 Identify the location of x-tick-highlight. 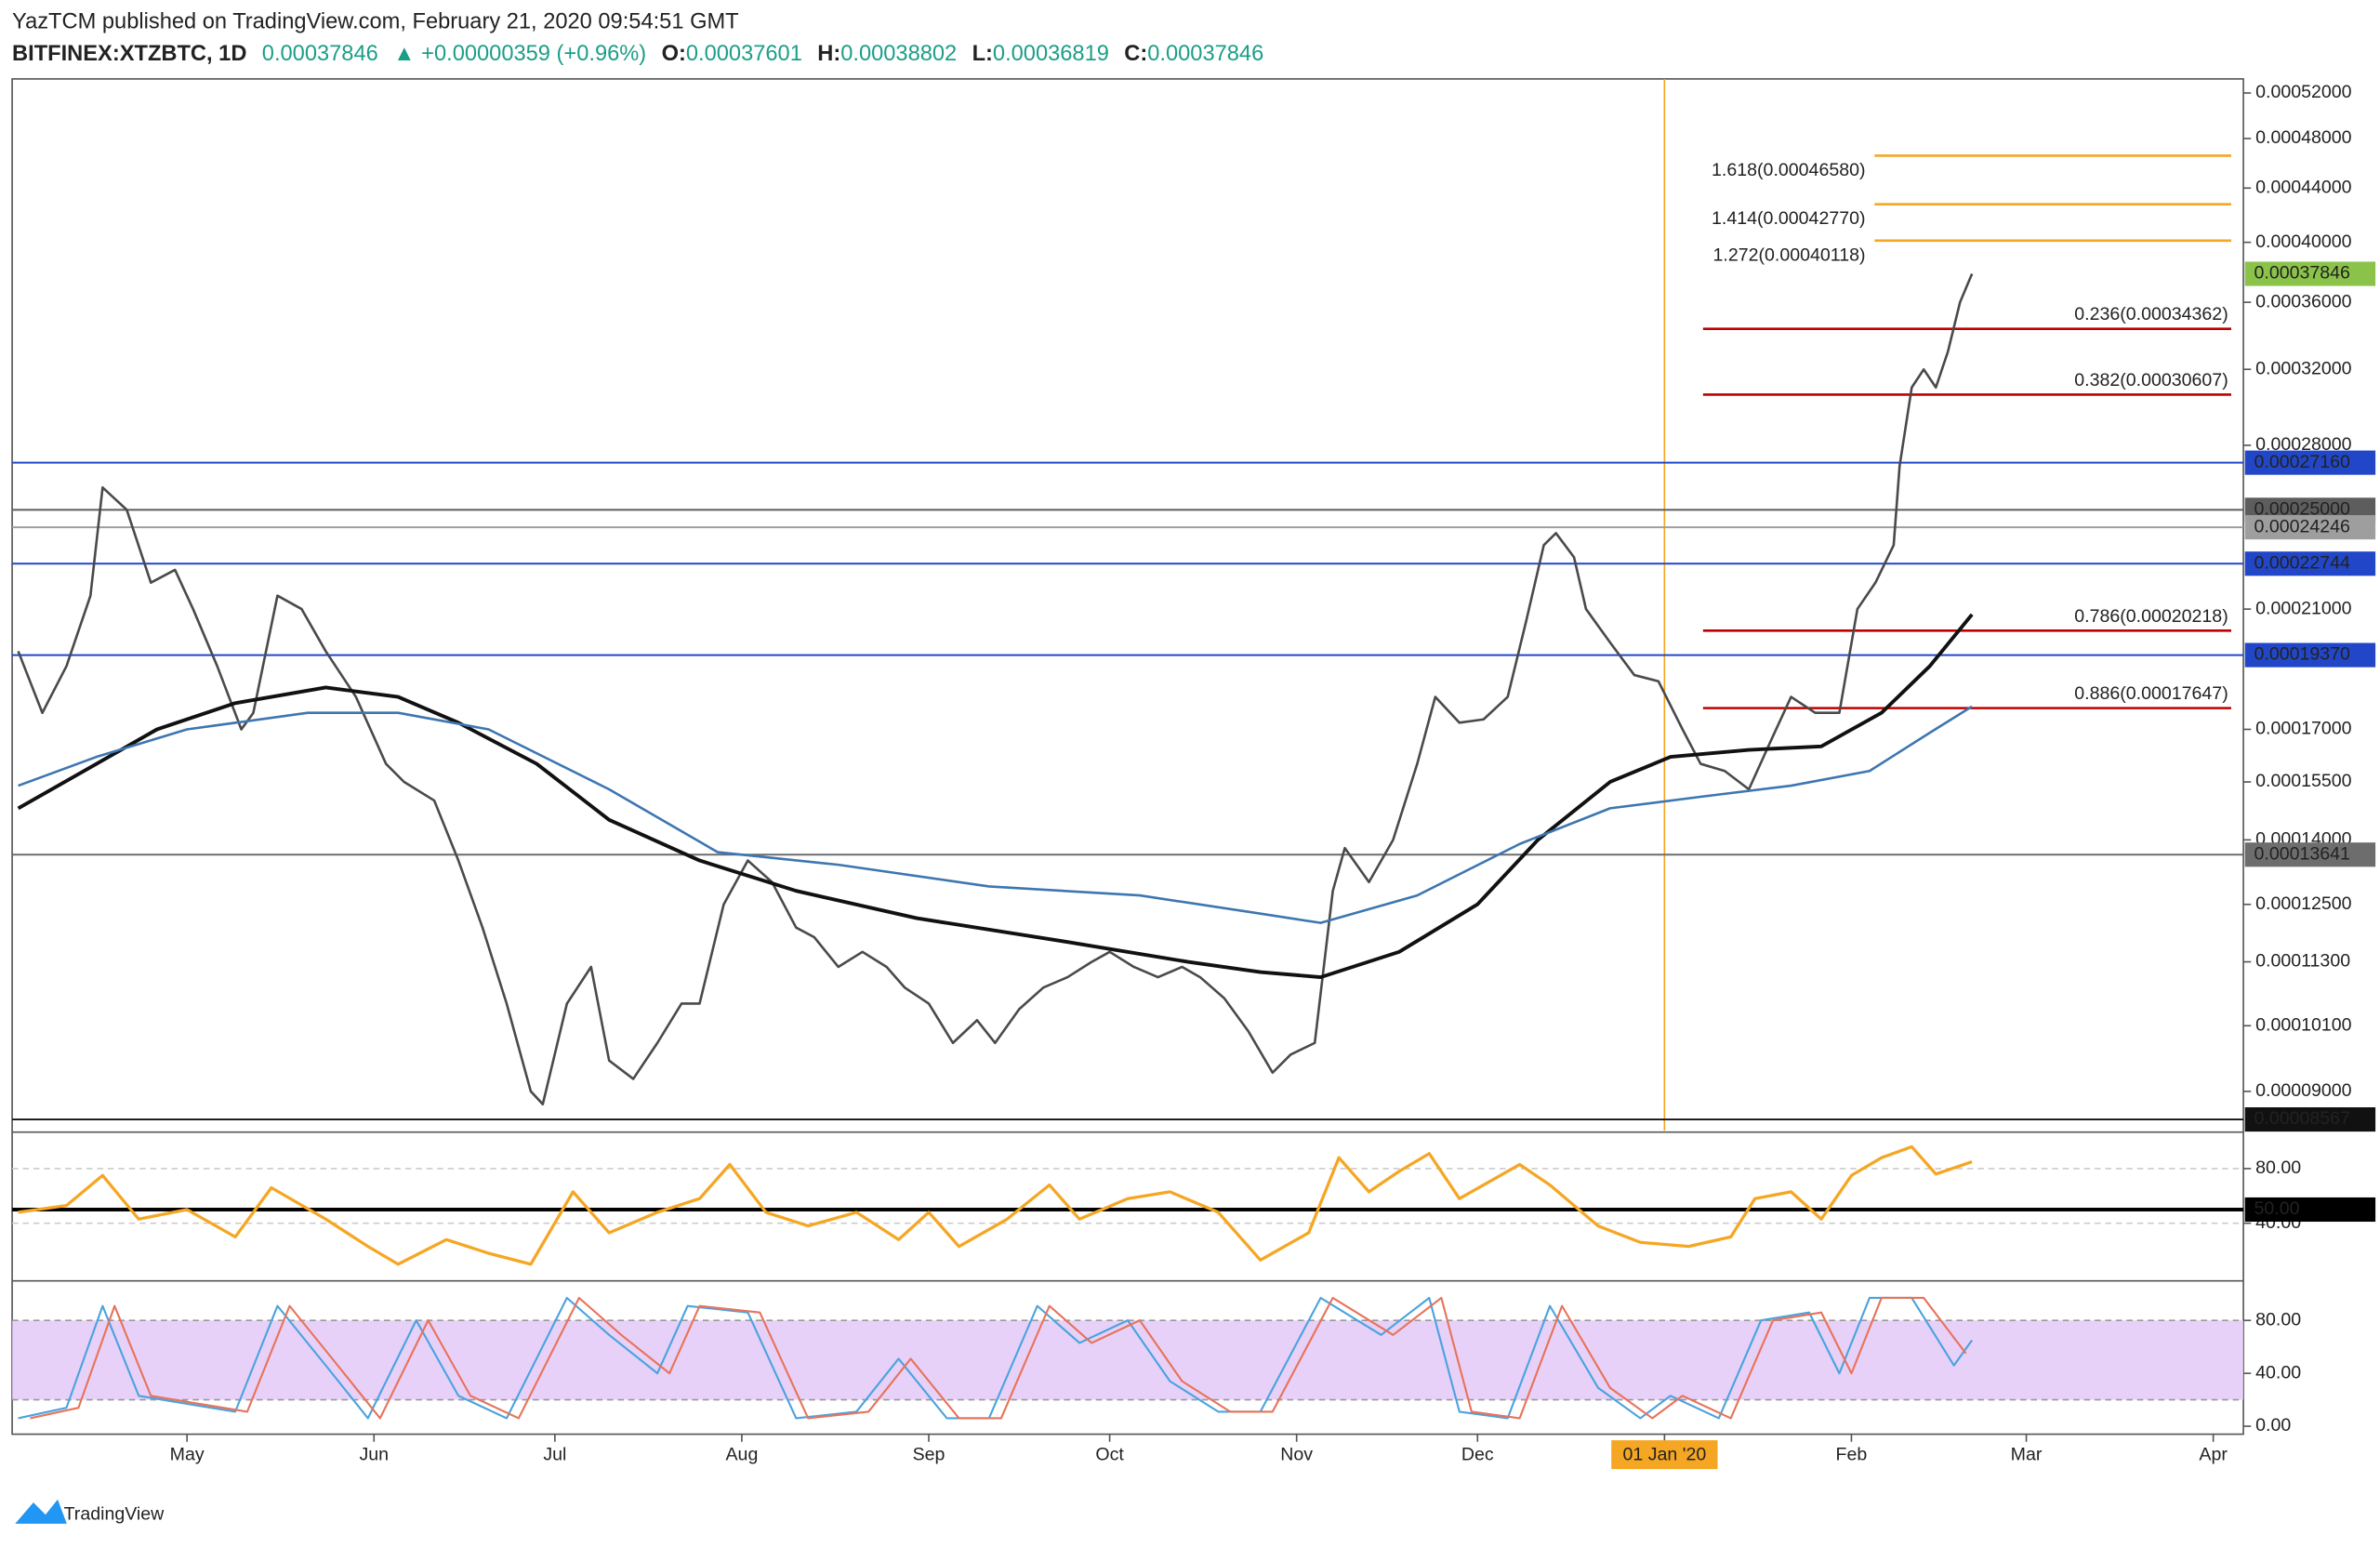
(1664, 1455).